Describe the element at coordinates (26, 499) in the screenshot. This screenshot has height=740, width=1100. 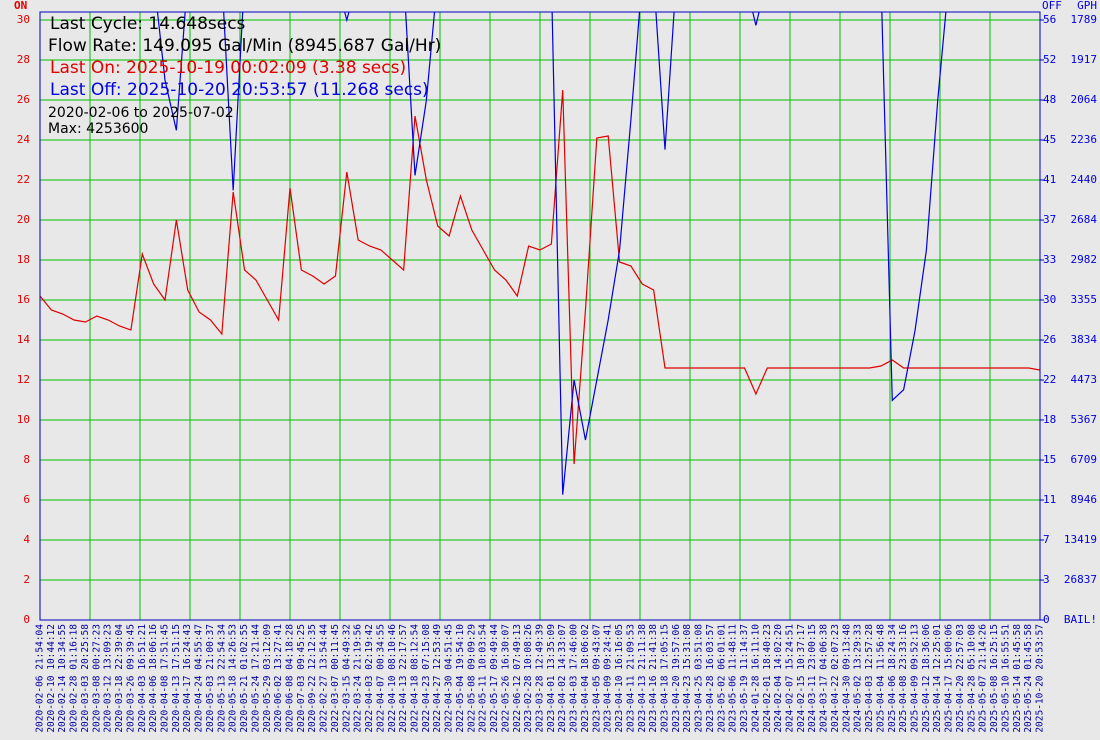
I see `y-tick-label: 6` at that location.